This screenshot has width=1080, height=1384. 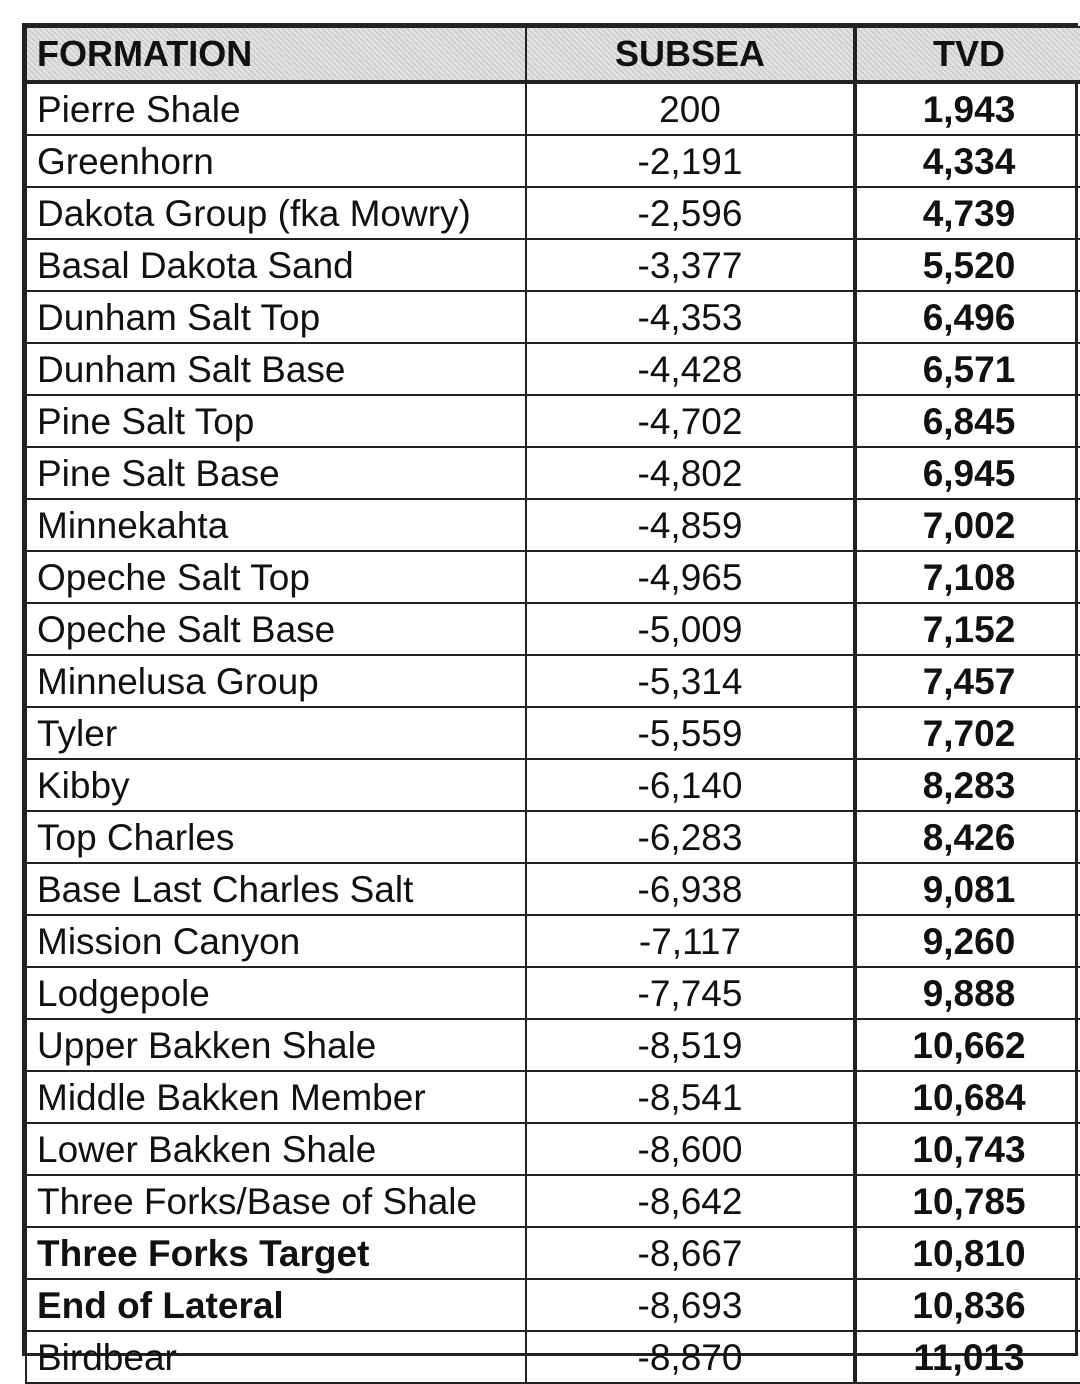 What do you see at coordinates (967, 1357) in the screenshot?
I see `tvd-cell: 11,013` at bounding box center [967, 1357].